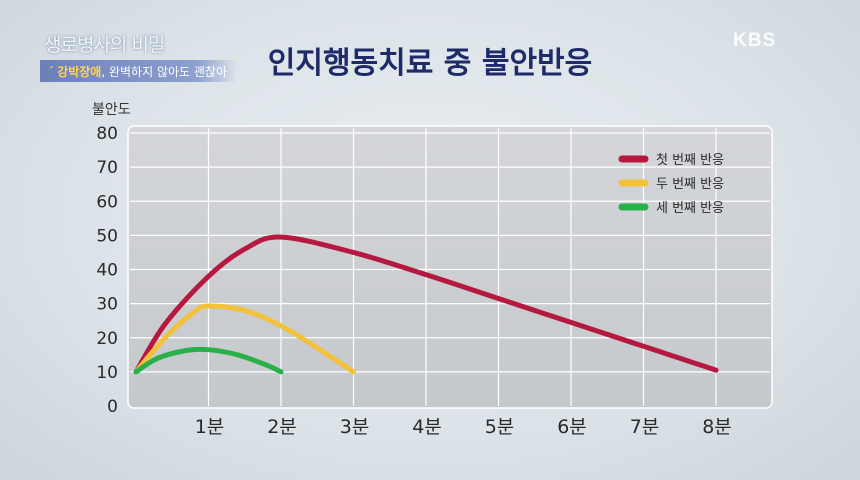 The width and height of the screenshot is (860, 480). I want to click on subtitle-banner: ′ 강박장애 , 완벽하지 않아도 괜찮아, so click(139, 71).